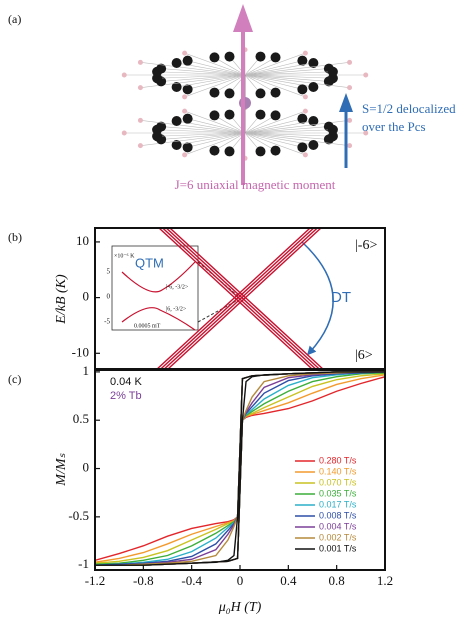  I want to click on x-tick-label: -0.8, so click(143, 580).